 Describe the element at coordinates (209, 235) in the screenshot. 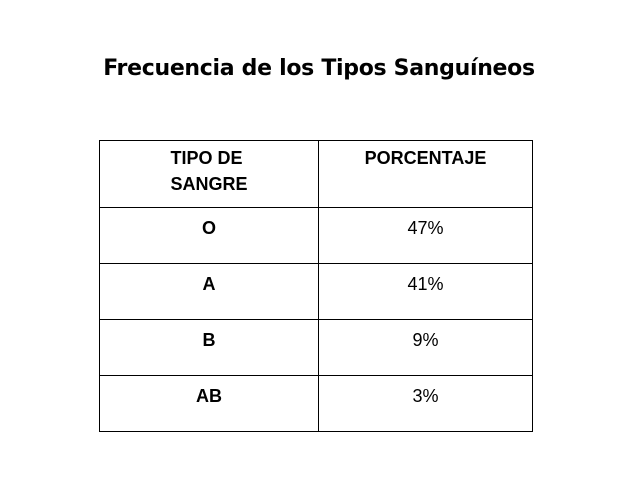

I see `blood-type-cell: O` at that location.